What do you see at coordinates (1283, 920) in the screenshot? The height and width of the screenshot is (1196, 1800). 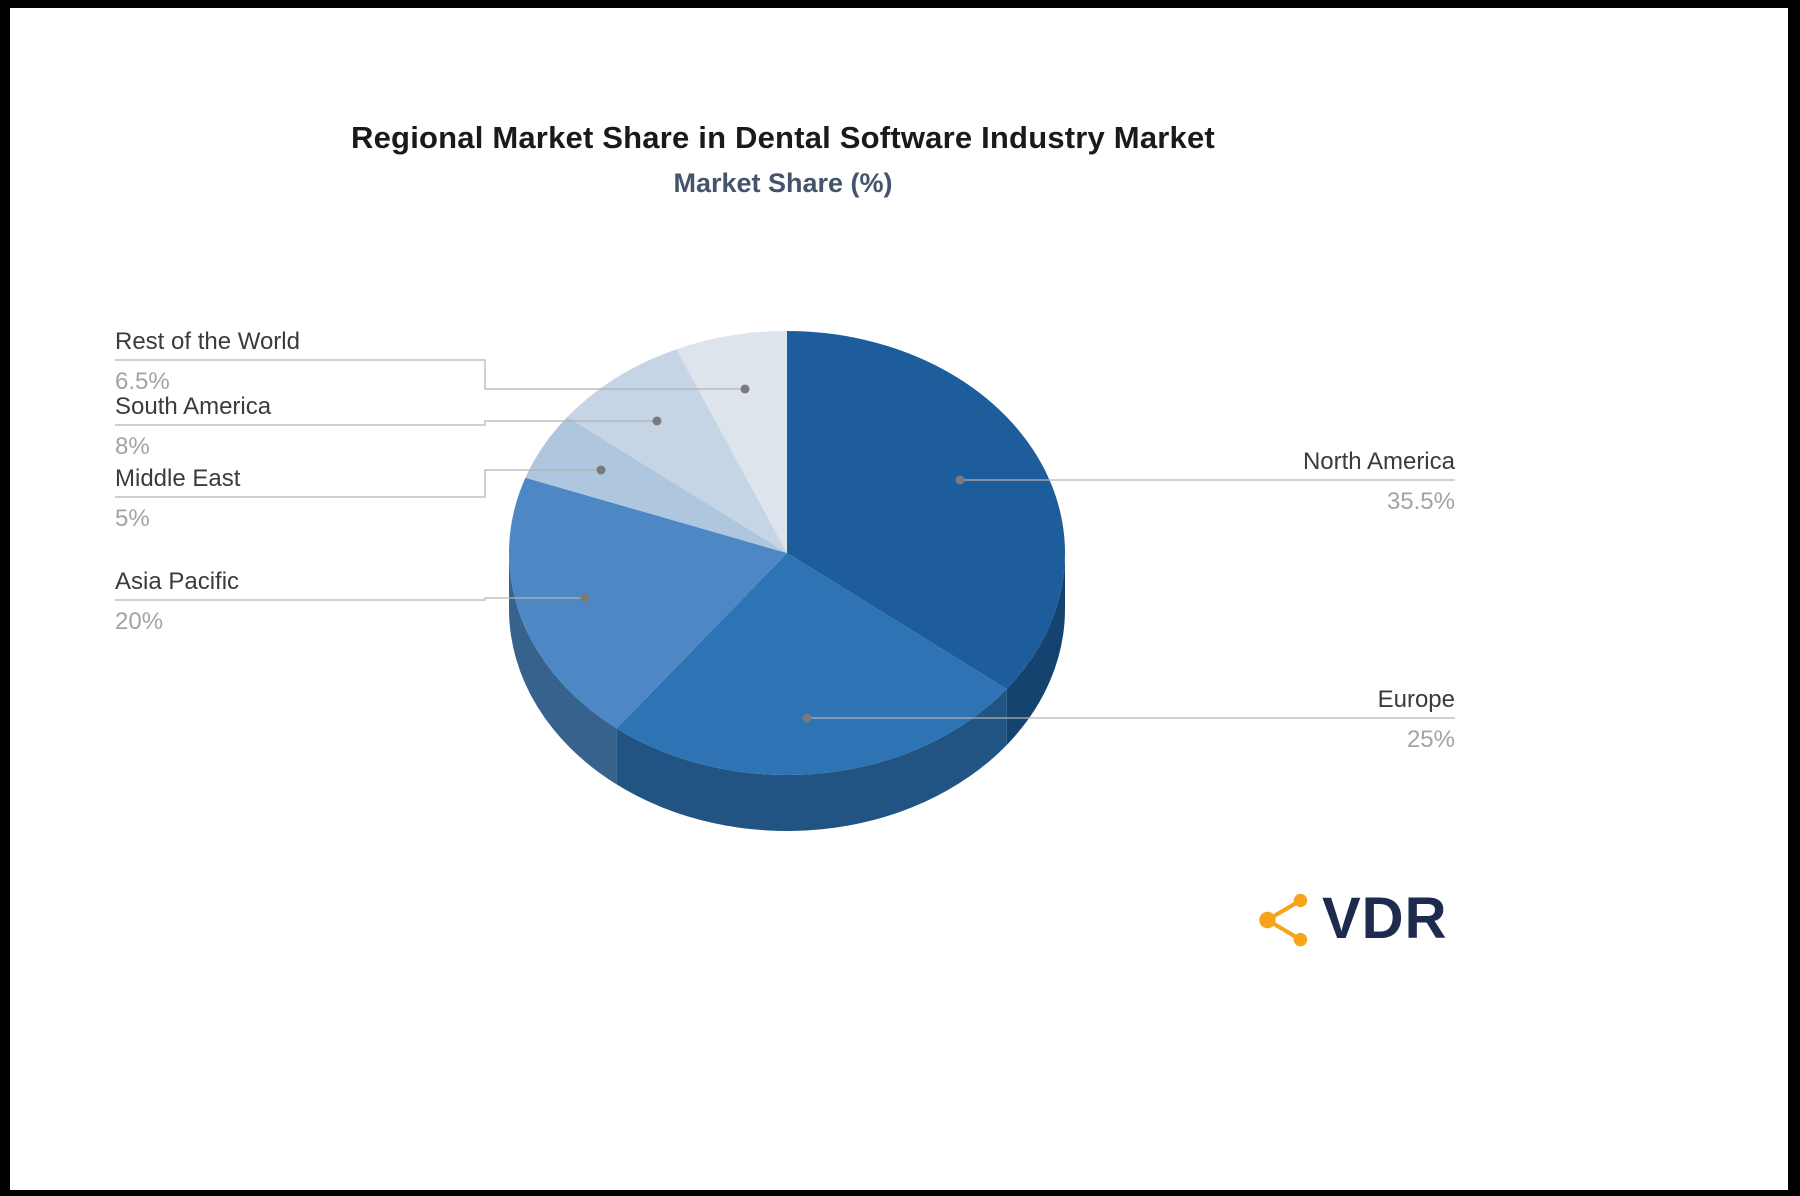 I see `vdr-logo-icon` at bounding box center [1283, 920].